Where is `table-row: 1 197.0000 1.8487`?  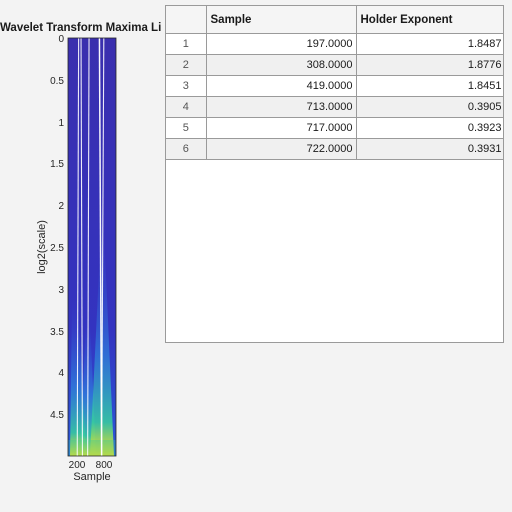
table-row: 1 197.0000 1.8487 is located at coordinates (334, 44).